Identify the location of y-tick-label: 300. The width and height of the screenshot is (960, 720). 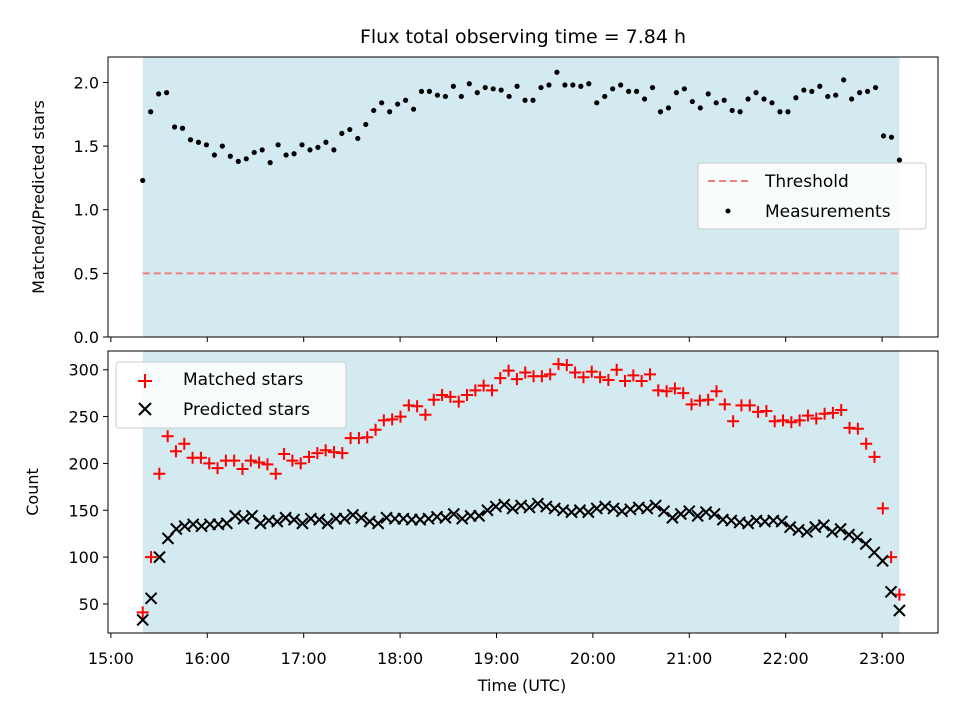
(83, 370).